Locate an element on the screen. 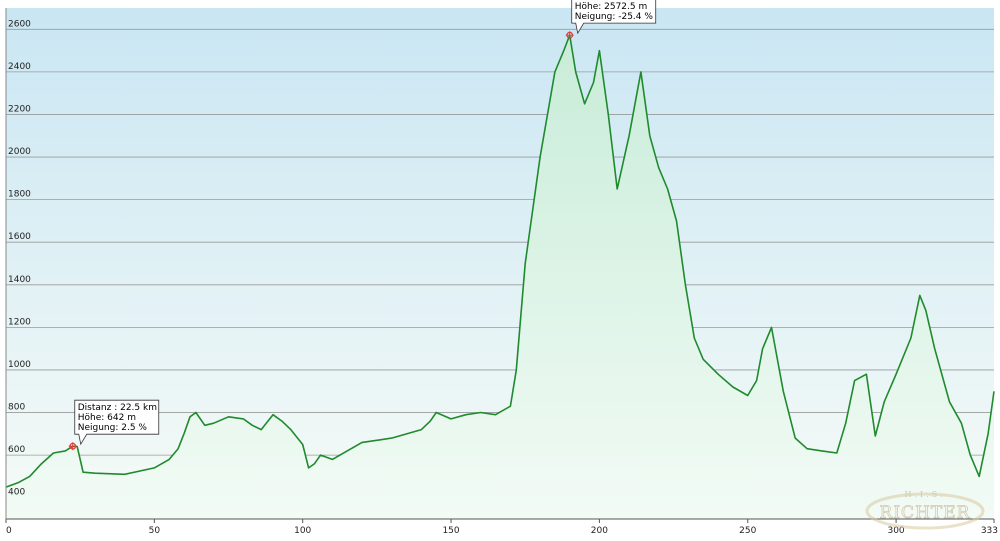 This screenshot has width=1000, height=541. x-tick-label: 50 is located at coordinates (155, 531).